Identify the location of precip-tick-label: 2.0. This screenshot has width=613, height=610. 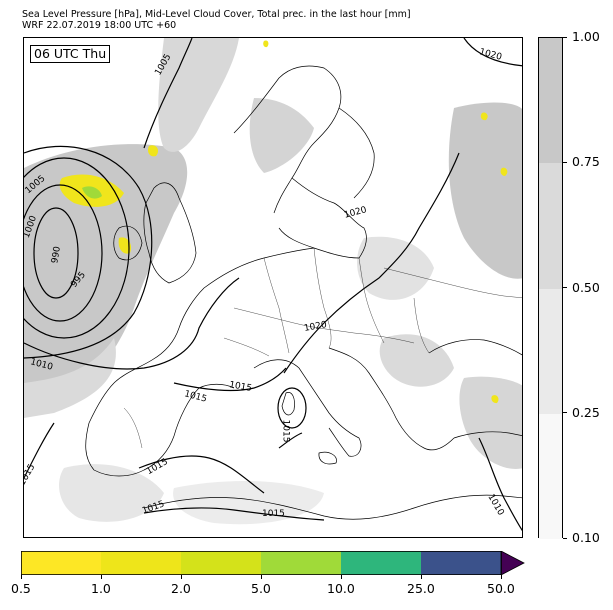
(181, 588).